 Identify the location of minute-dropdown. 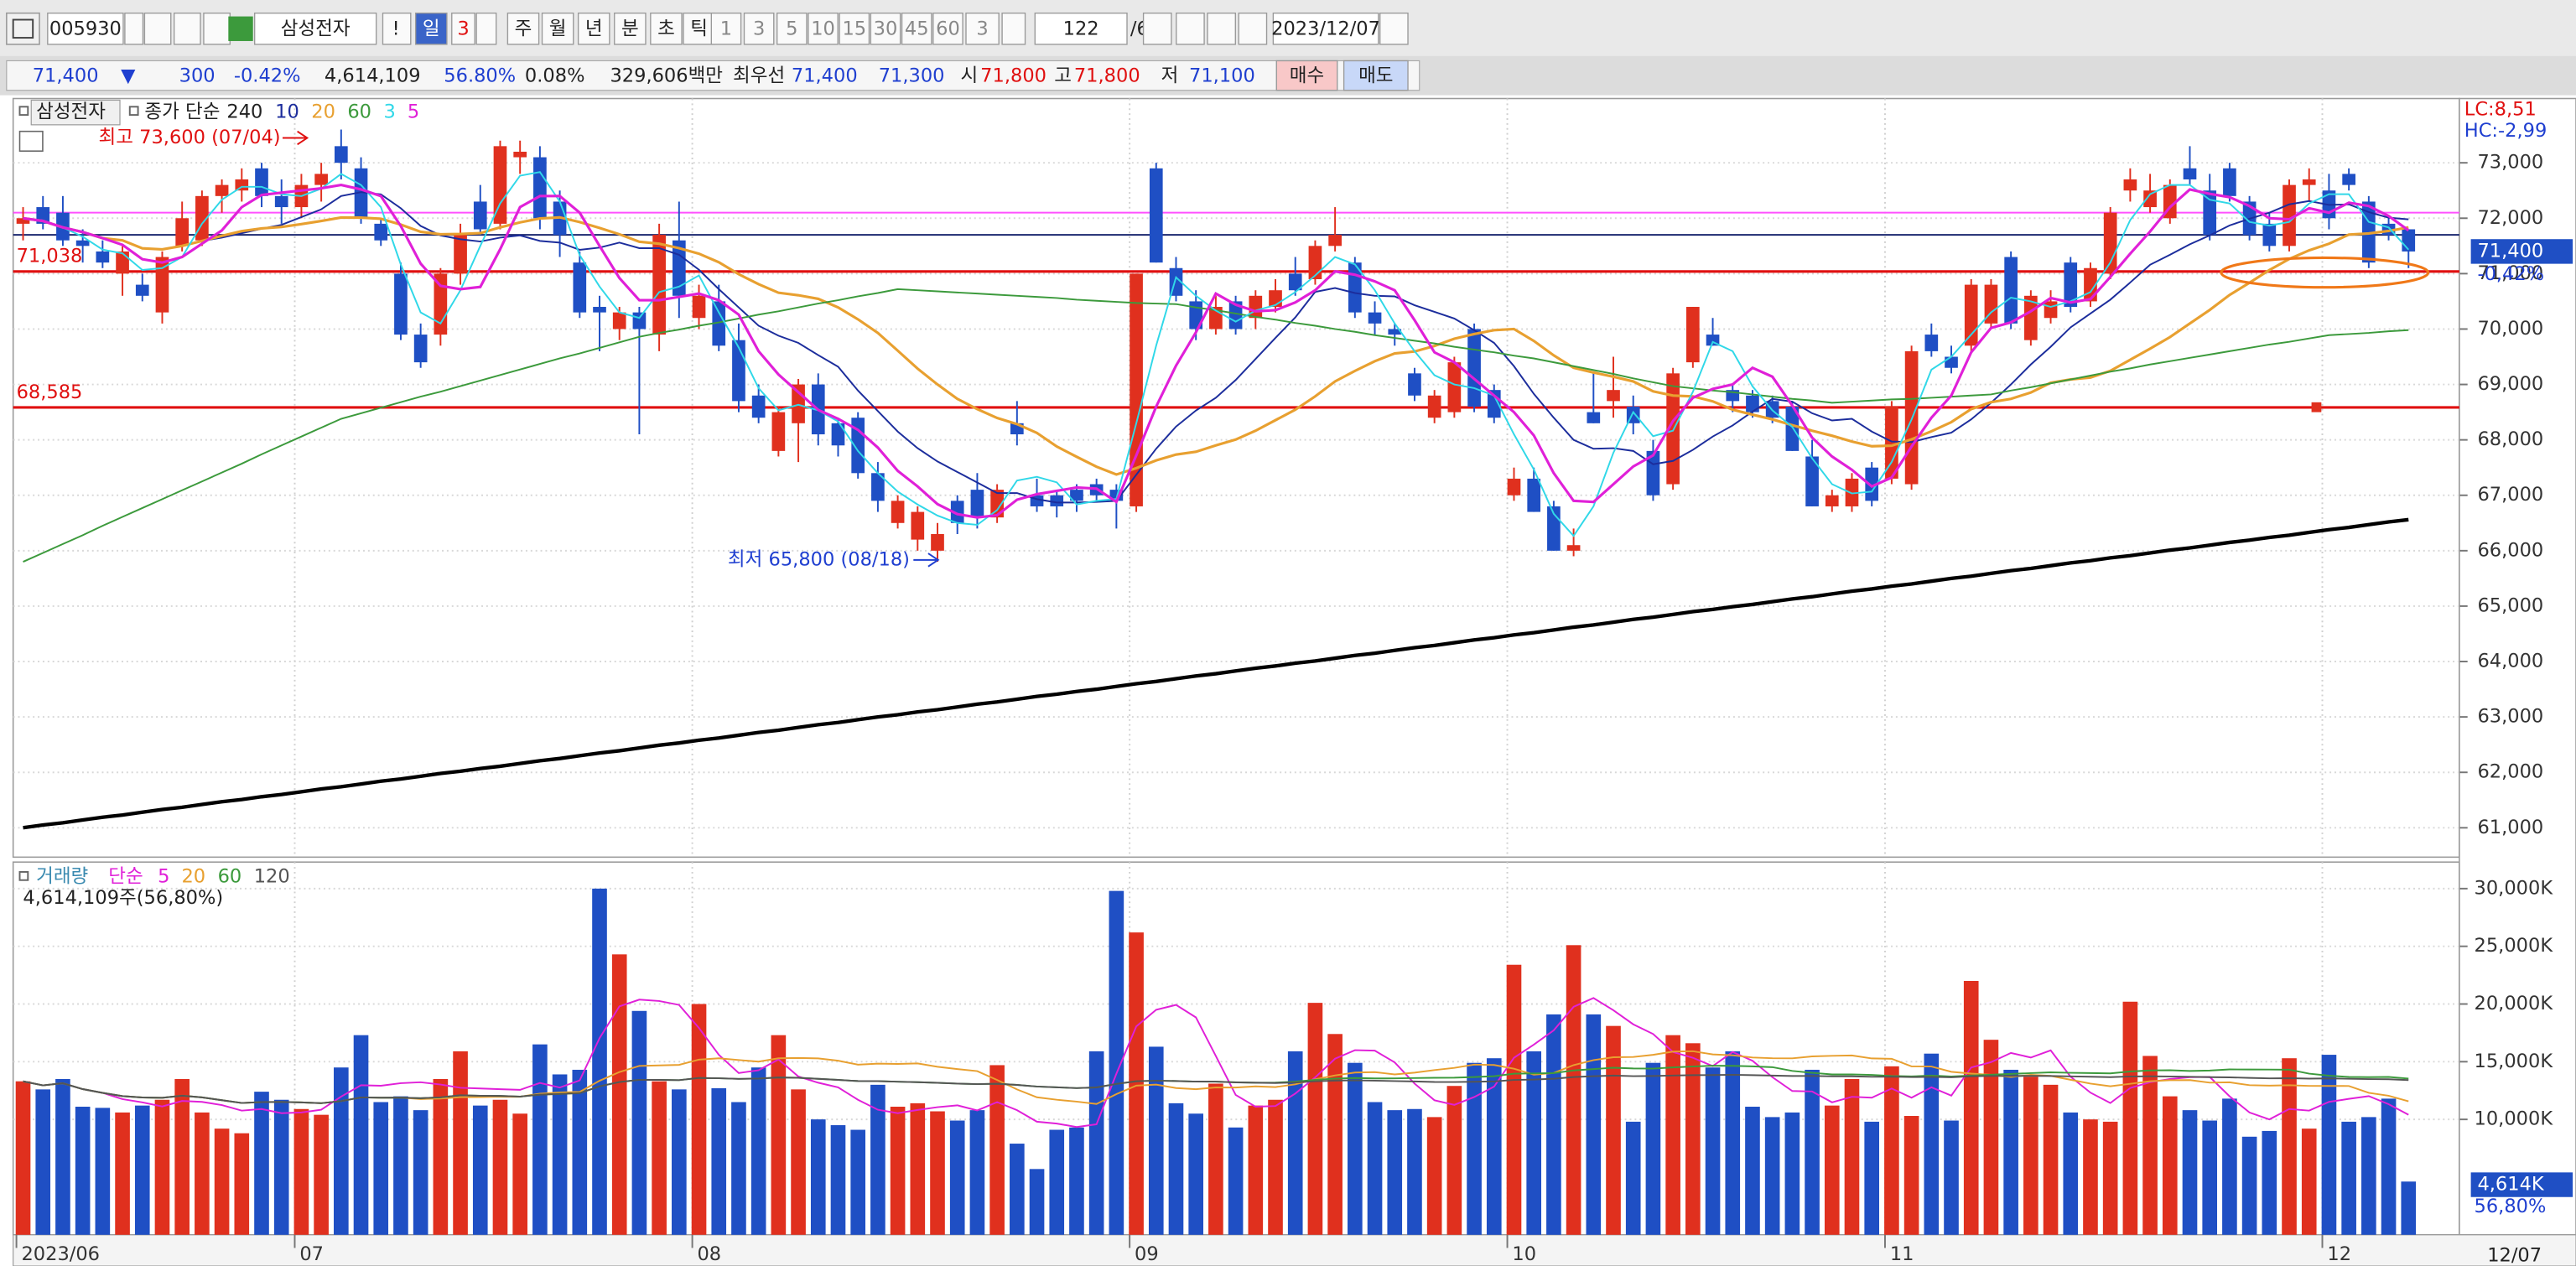
(1013, 28).